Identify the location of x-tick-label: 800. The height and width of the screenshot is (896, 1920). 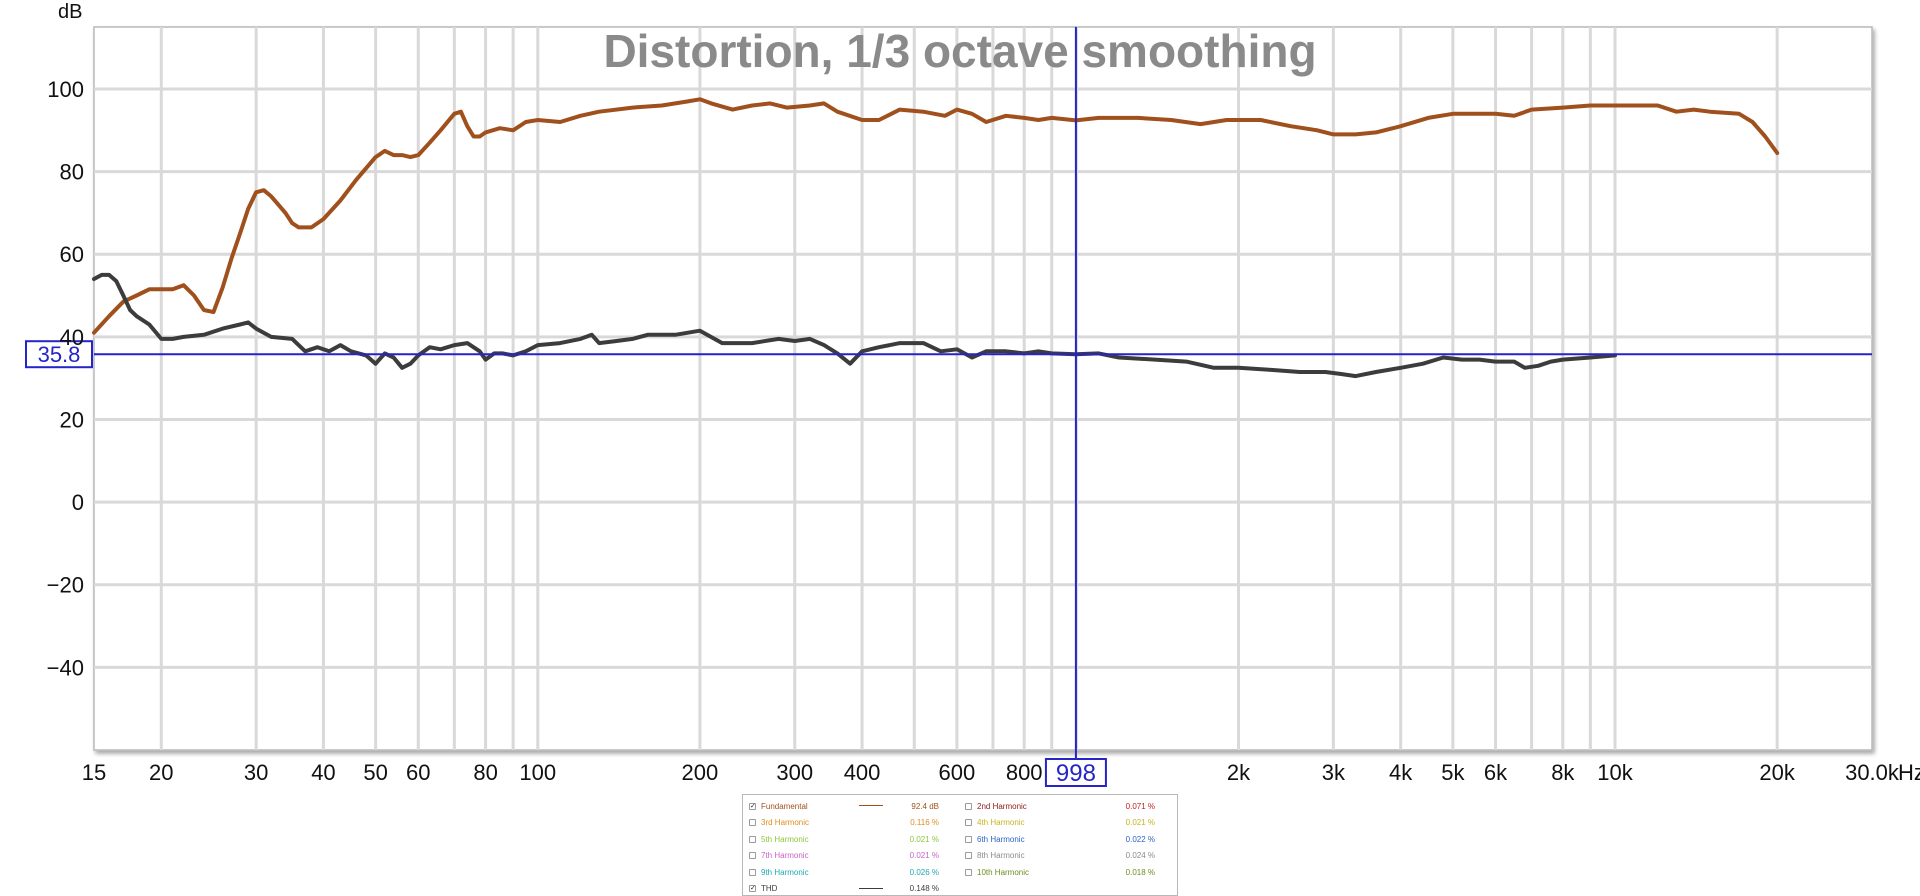
(1024, 772).